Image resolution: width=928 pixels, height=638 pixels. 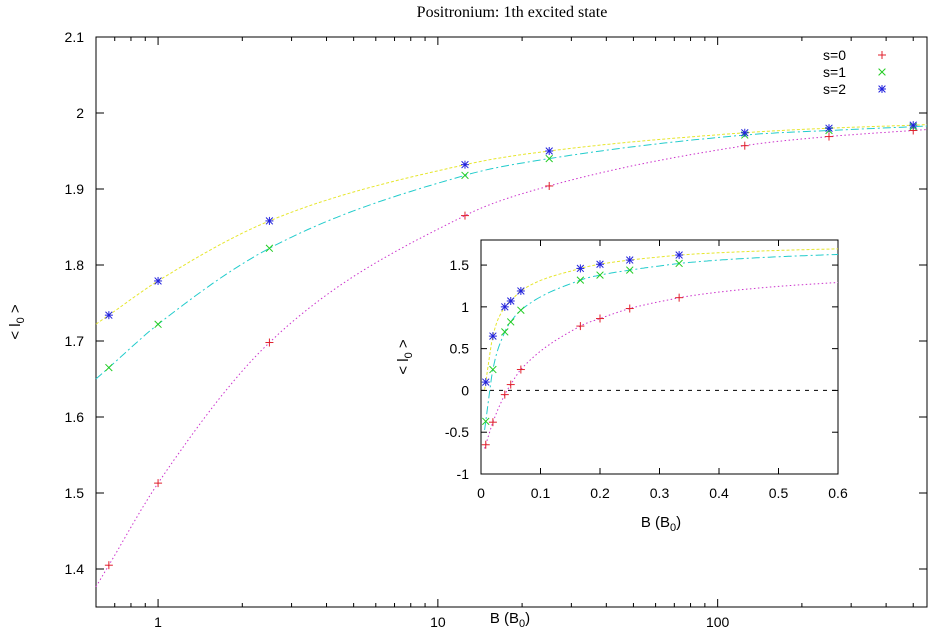 I want to click on inset-x-tick-label: 0.3, so click(x=660, y=493).